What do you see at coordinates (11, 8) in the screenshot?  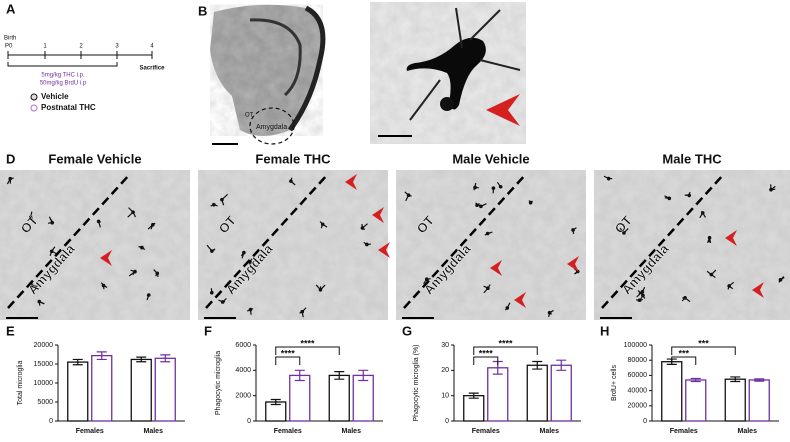 I see `panel-label: A` at bounding box center [11, 8].